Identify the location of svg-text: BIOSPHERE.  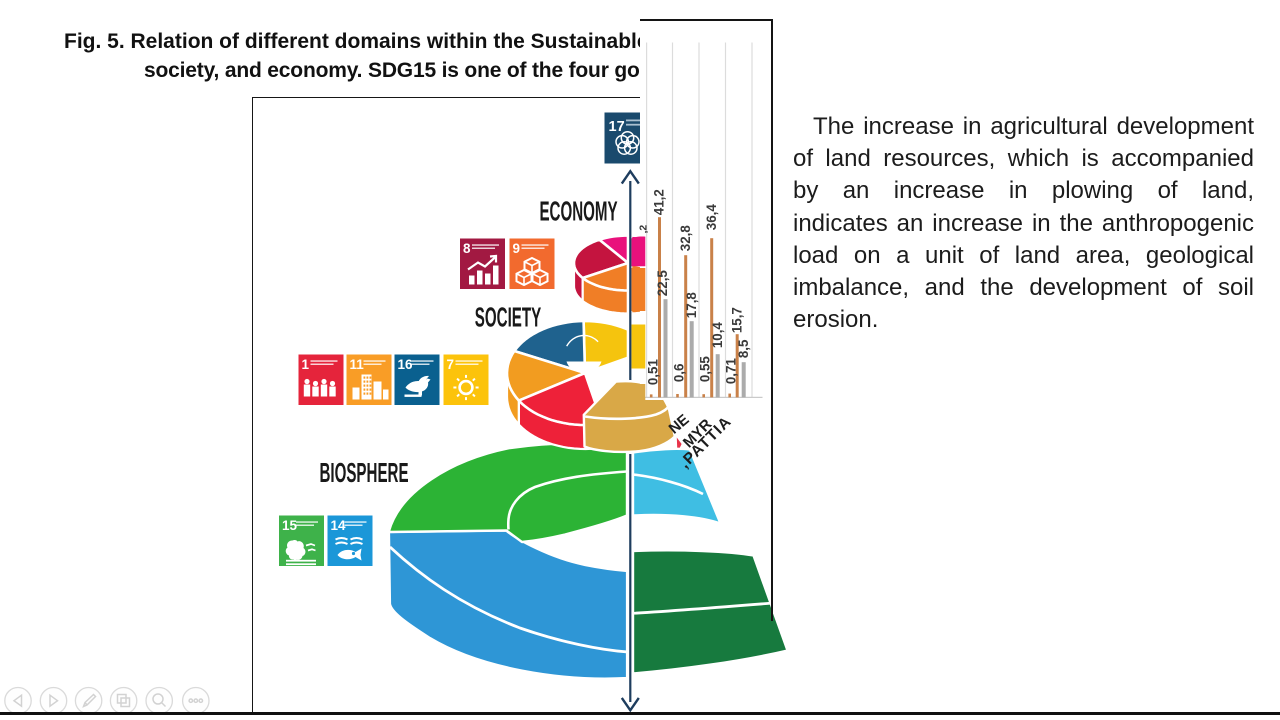
(363, 472).